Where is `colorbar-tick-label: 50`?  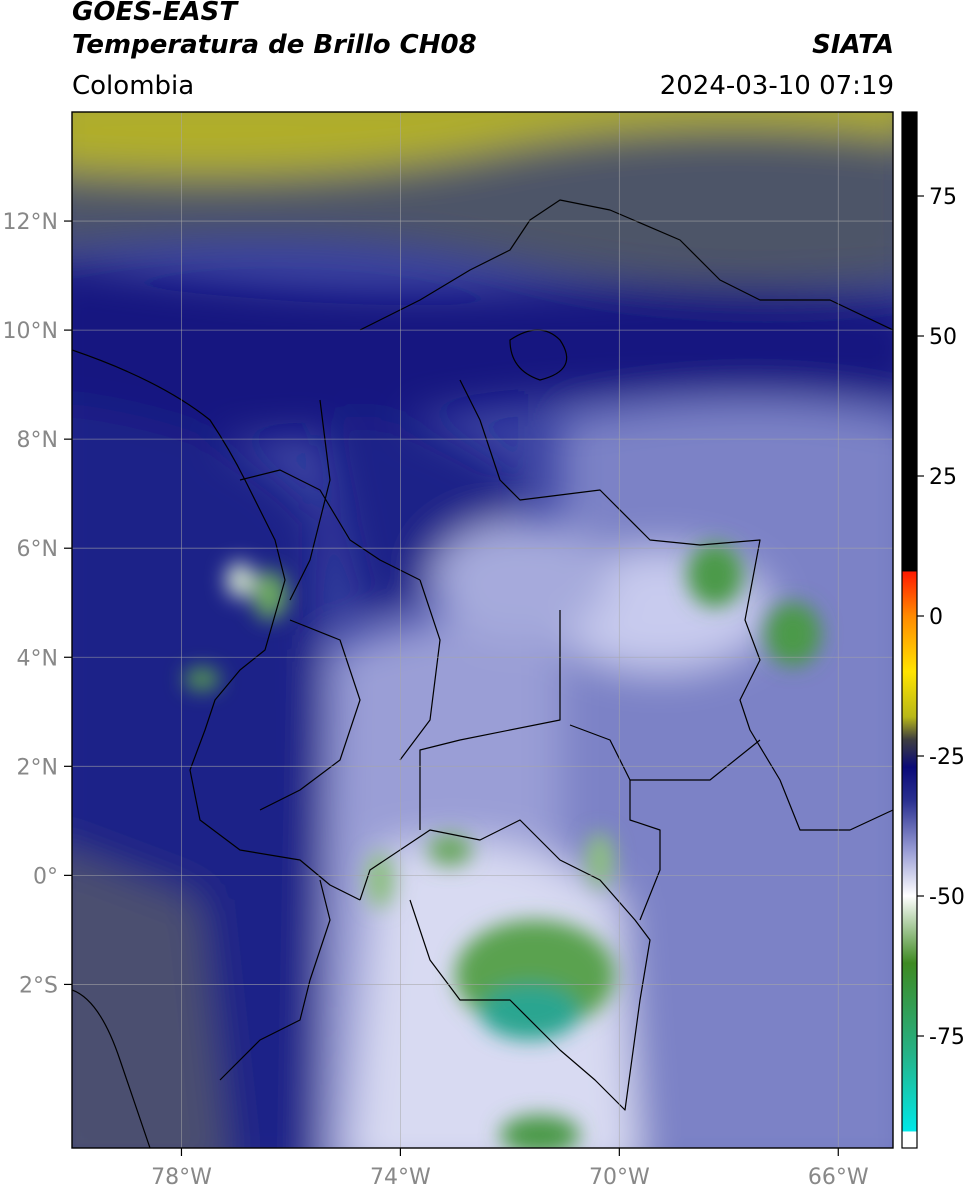 colorbar-tick-label: 50 is located at coordinates (943, 337).